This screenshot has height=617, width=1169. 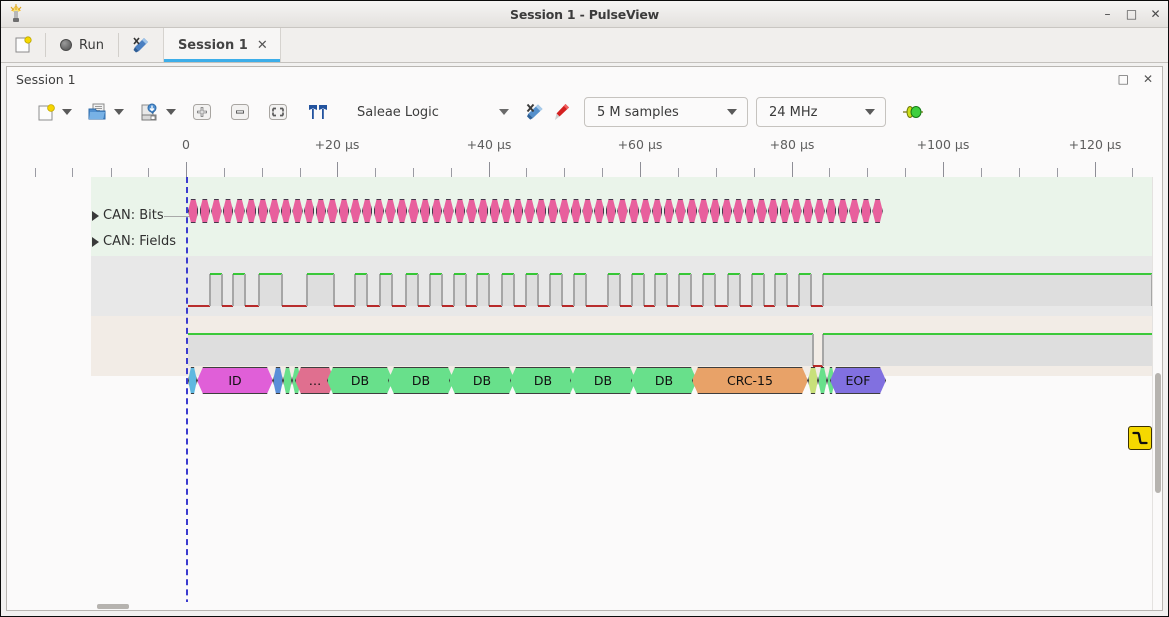 What do you see at coordinates (1107, 14) in the screenshot?
I see `minimize-button: –` at bounding box center [1107, 14].